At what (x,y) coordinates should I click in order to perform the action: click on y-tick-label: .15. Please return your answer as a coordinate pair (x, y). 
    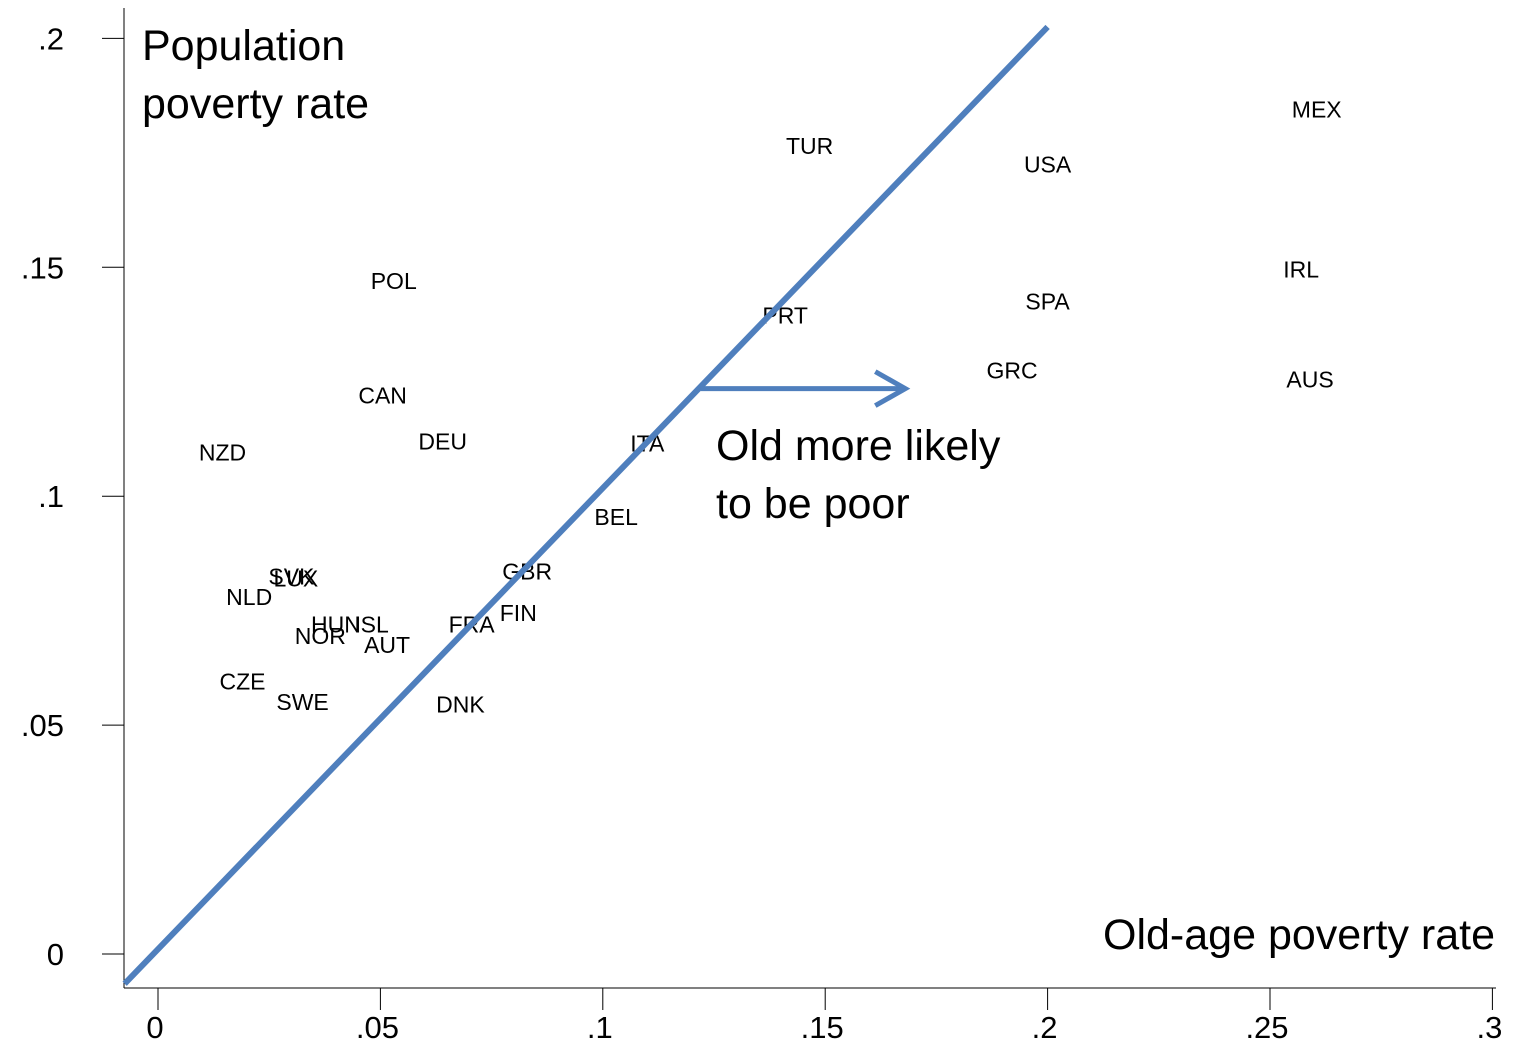
    Looking at the image, I should click on (42, 267).